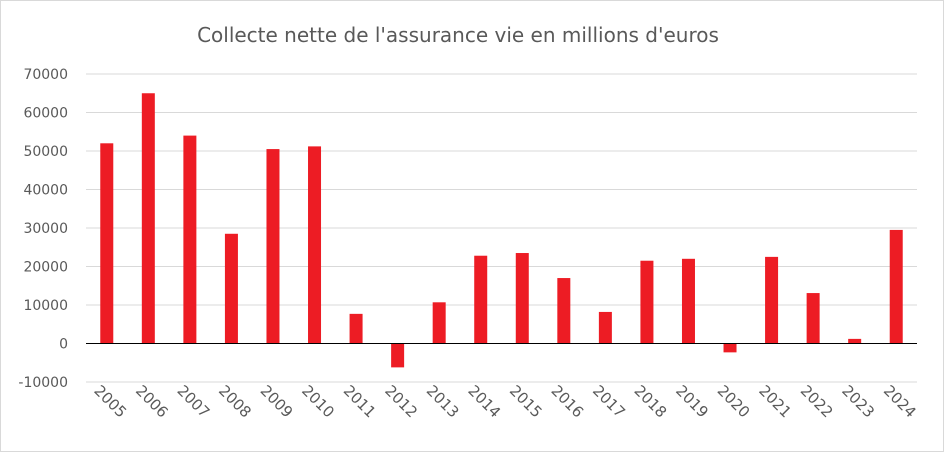 This screenshot has height=452, width=944. I want to click on bar-2011, so click(356, 328).